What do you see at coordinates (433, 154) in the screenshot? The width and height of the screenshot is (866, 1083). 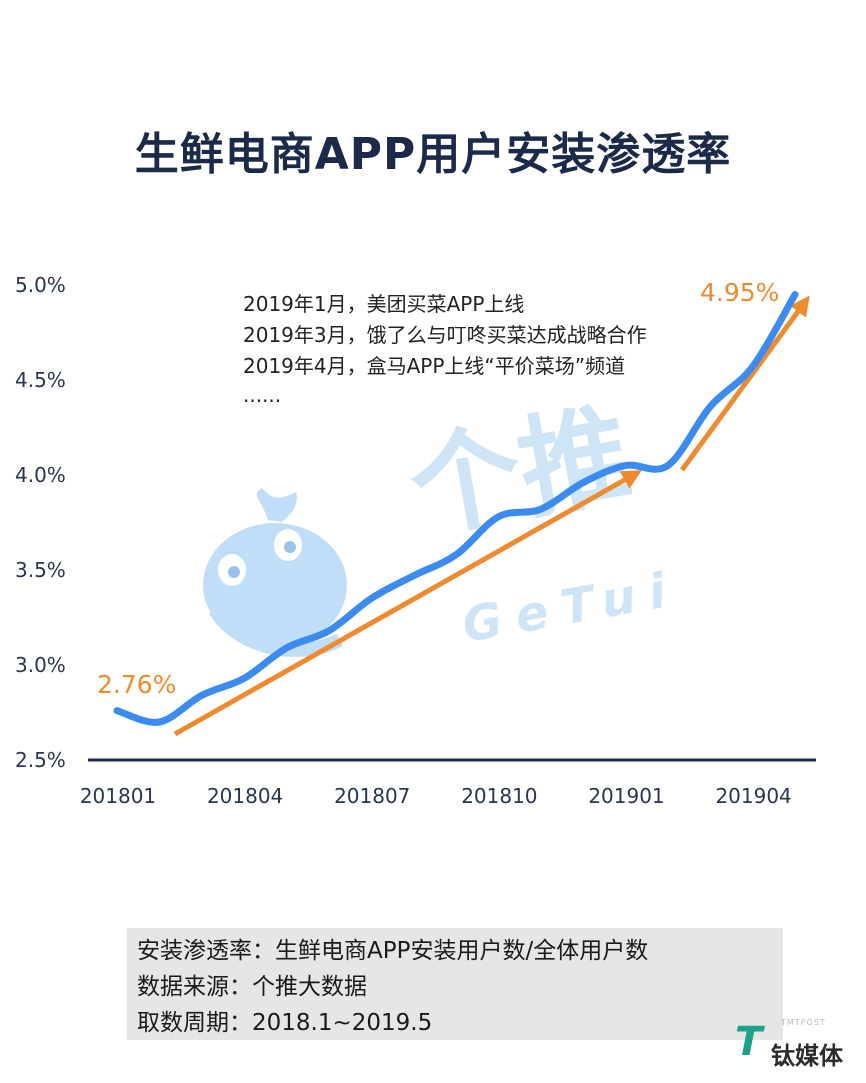 I see `chart-title: 生鲜电商APP用户安装渗透率` at bounding box center [433, 154].